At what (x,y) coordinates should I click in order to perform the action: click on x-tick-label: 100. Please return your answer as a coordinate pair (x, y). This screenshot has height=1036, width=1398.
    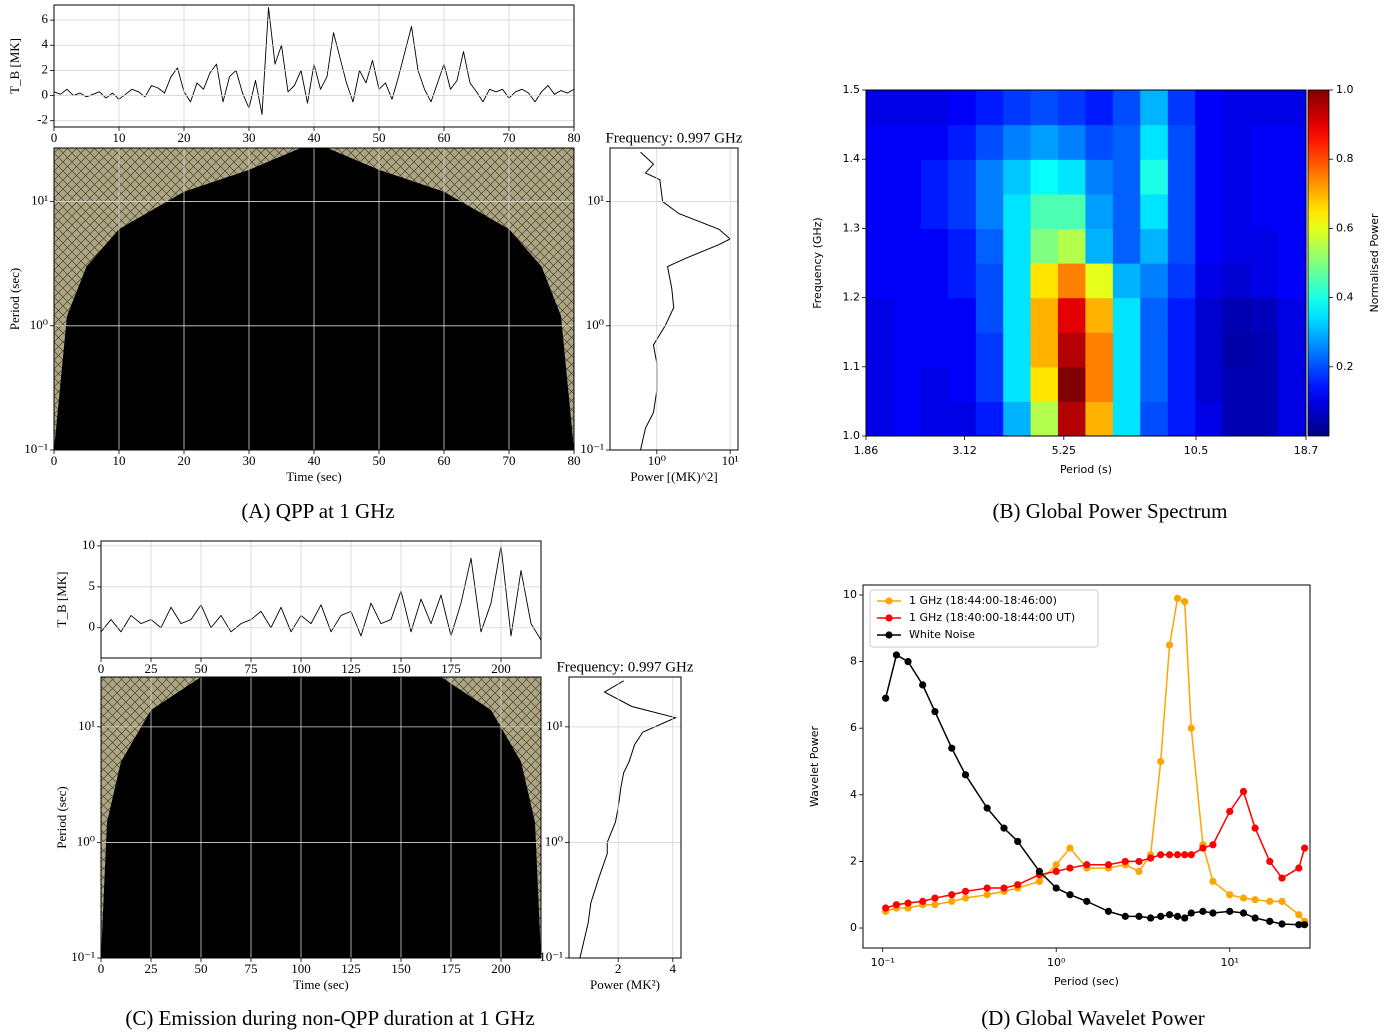
    Looking at the image, I should click on (301, 968).